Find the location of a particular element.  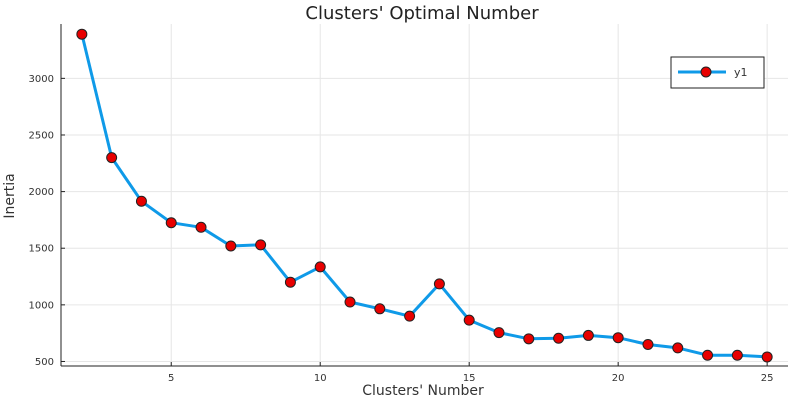

y-tick-label: 1000 is located at coordinates (41, 305).